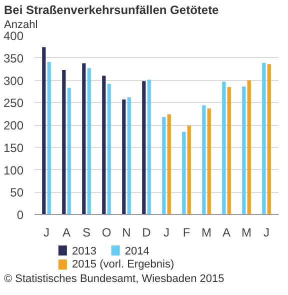 The image size is (288, 295). What do you see at coordinates (186, 233) in the screenshot?
I see `x-tick-label: F` at bounding box center [186, 233].